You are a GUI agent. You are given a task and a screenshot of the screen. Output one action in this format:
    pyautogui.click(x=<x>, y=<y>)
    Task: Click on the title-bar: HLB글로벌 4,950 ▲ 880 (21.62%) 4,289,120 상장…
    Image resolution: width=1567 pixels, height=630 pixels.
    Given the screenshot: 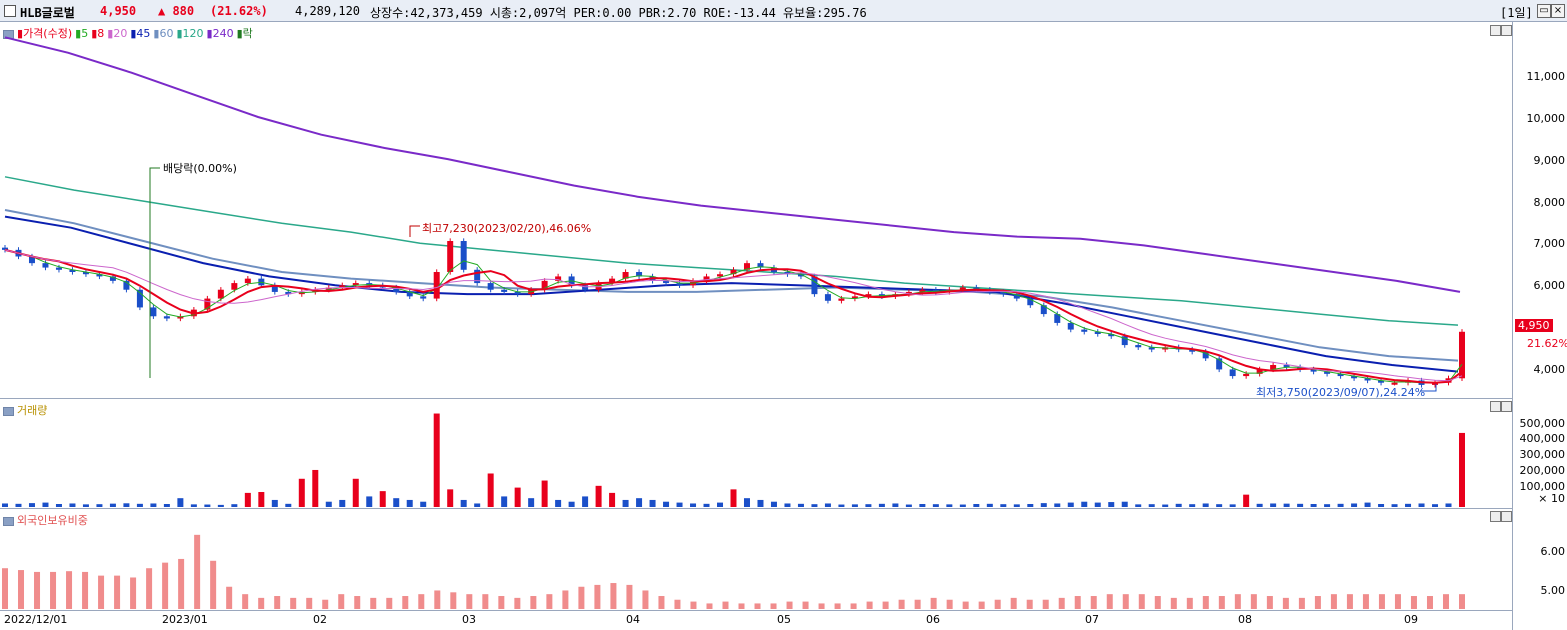 What is the action you would take?
    pyautogui.click(x=783, y=11)
    